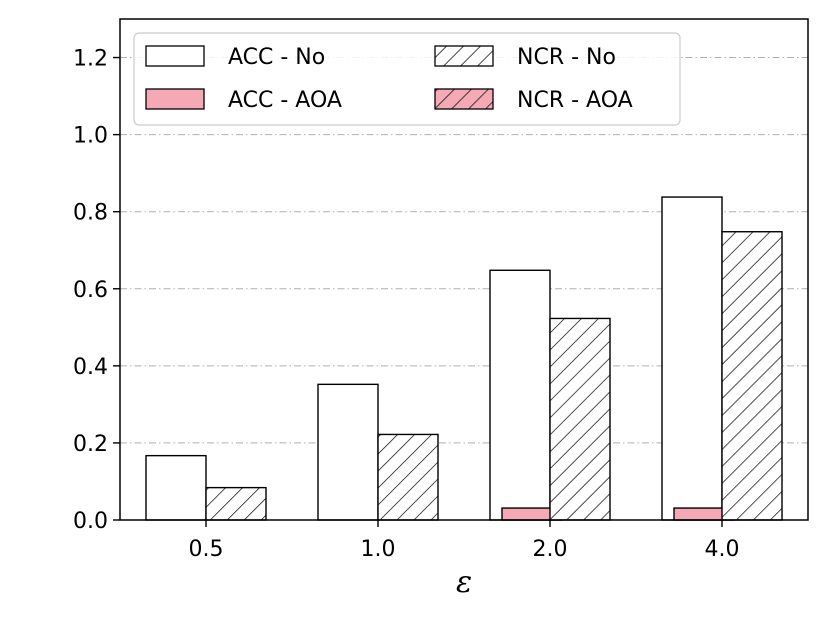 The height and width of the screenshot is (623, 830). Describe the element at coordinates (206, 549) in the screenshot. I see `x-tick-label: 0.5` at that location.